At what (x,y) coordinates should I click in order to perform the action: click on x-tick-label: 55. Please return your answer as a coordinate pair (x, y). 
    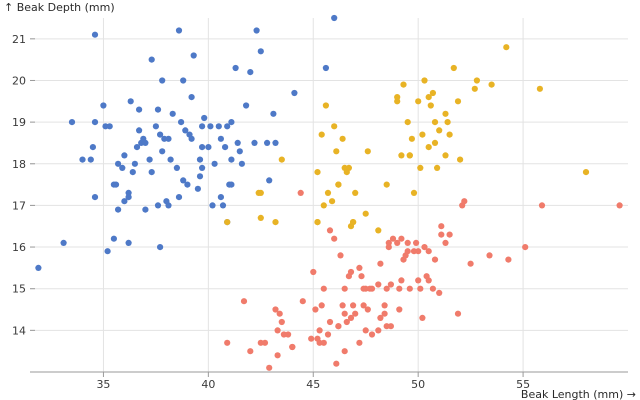
    Looking at the image, I should click on (523, 384).